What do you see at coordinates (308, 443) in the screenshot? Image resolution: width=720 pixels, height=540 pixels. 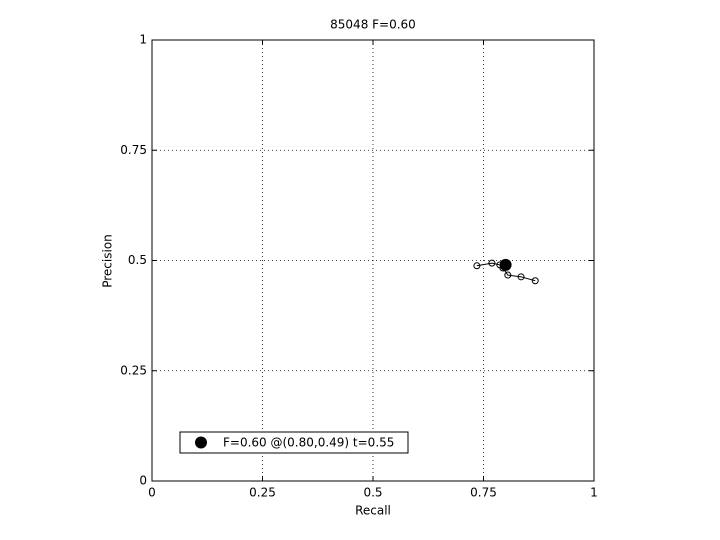 I see `legend-label: F=0.60 @(0.80,0.49) t=0.55` at bounding box center [308, 443].